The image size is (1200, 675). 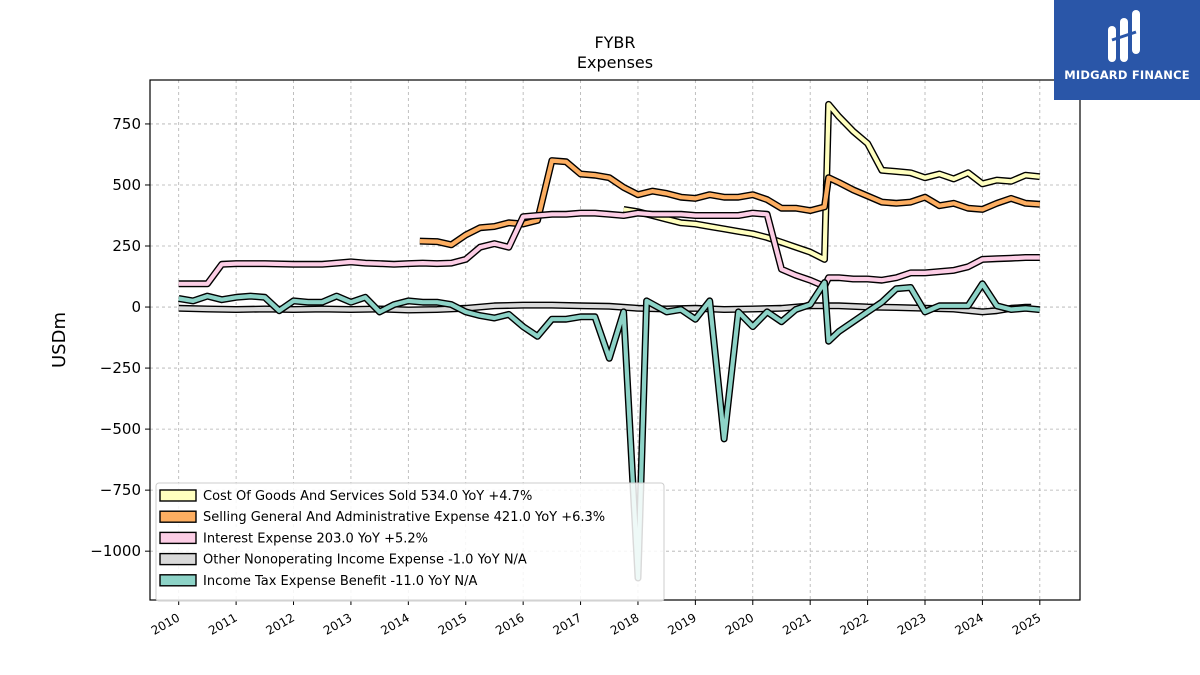 What do you see at coordinates (509, 623) in the screenshot?
I see `x-tick-label: 2016` at bounding box center [509, 623].